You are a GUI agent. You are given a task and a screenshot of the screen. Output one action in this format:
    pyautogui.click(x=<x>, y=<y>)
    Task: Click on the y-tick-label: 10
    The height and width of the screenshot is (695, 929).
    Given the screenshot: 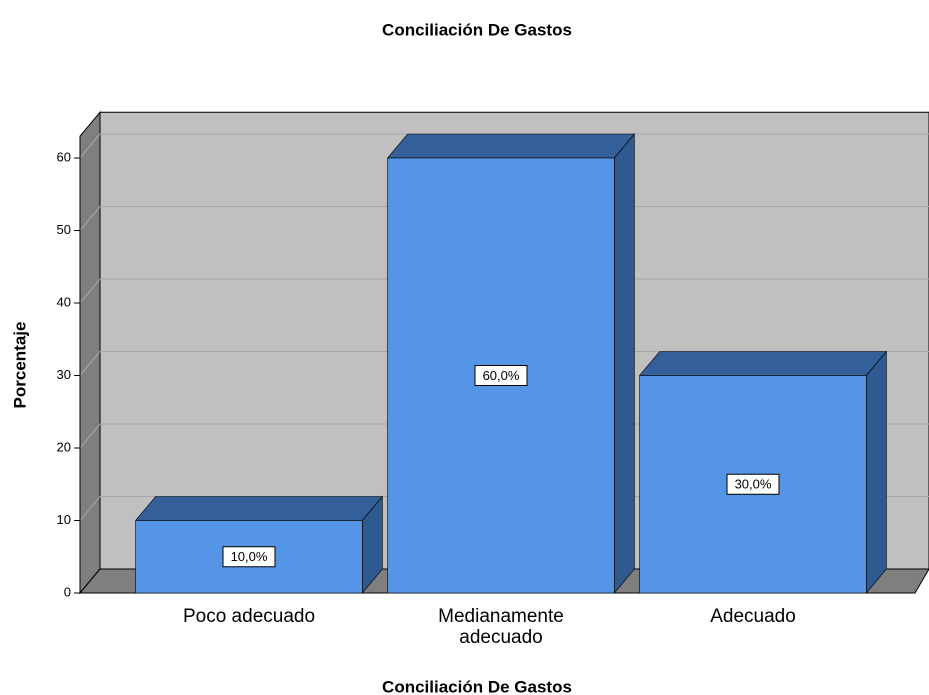 What is the action you would take?
    pyautogui.click(x=64, y=519)
    